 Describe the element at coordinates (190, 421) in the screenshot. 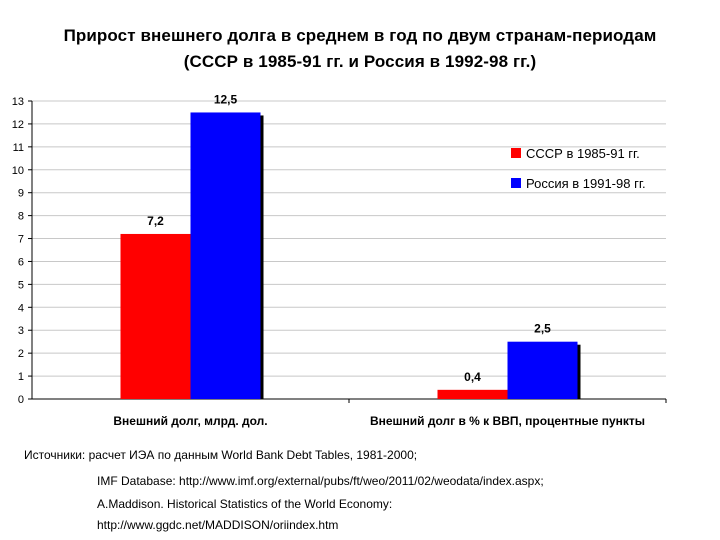

I see `category-label: Внешний долг, млрд. дол.` at that location.